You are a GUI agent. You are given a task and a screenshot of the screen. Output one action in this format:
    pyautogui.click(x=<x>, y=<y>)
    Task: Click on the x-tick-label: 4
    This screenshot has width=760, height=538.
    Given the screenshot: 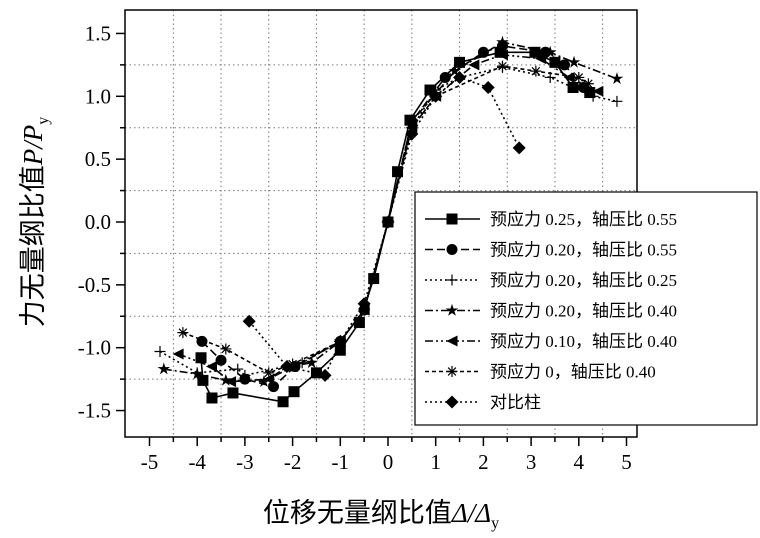 What is the action you would take?
    pyautogui.click(x=579, y=462)
    